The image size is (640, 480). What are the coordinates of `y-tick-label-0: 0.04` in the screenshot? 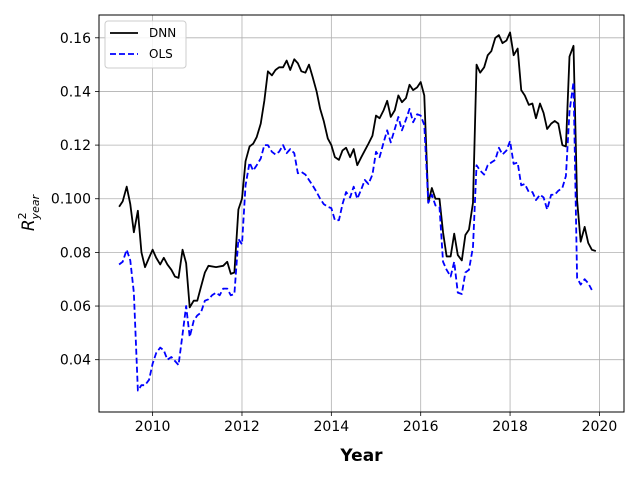 It's located at (75, 361).